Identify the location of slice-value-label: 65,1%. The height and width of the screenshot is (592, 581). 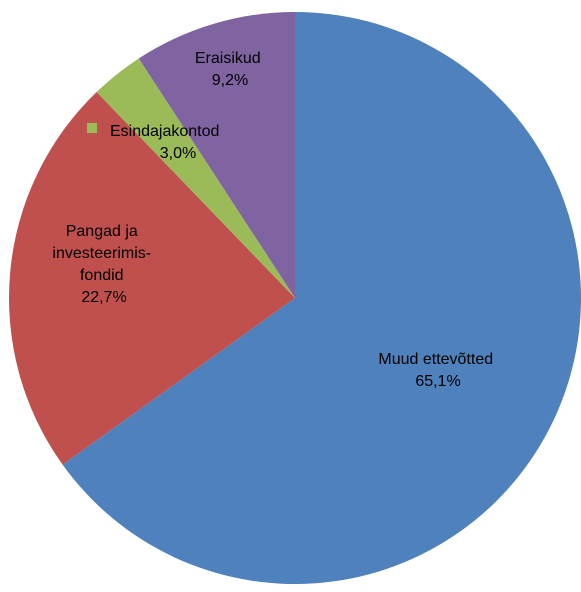
(437, 381).